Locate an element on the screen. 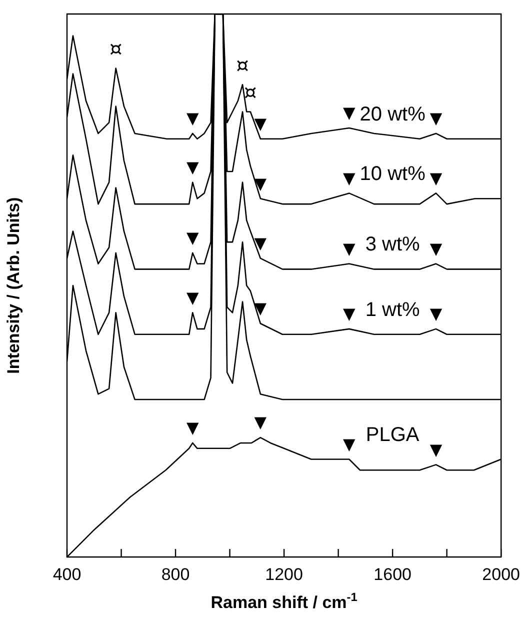  x-tick-label: 1200 is located at coordinates (284, 574).